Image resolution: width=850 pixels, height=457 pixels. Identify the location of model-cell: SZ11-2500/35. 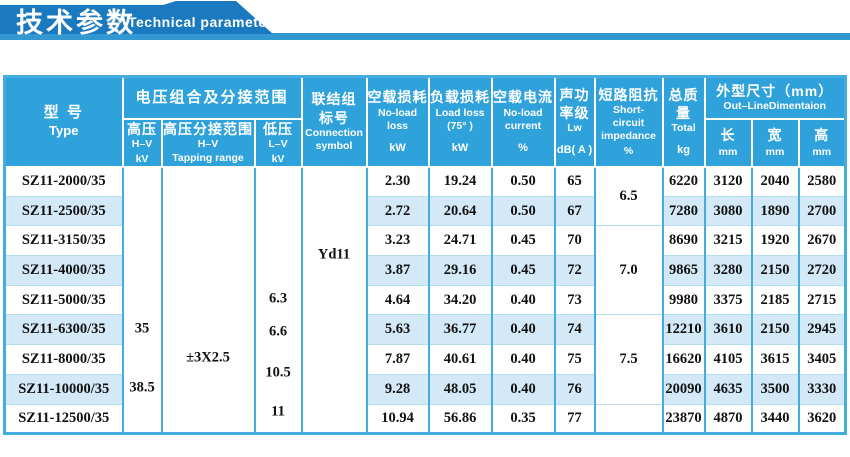
(63, 211).